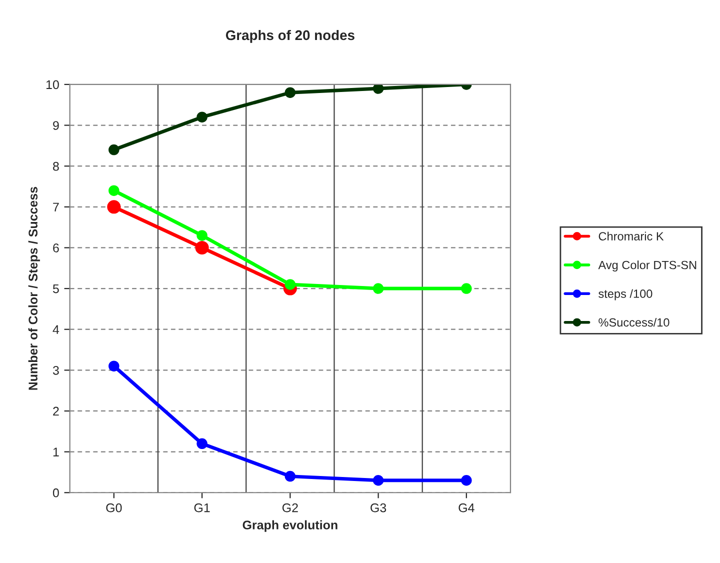 This screenshot has height=563, width=720. What do you see at coordinates (647, 266) in the screenshot?
I see `legend-label: Avg Color DTS-SN` at bounding box center [647, 266].